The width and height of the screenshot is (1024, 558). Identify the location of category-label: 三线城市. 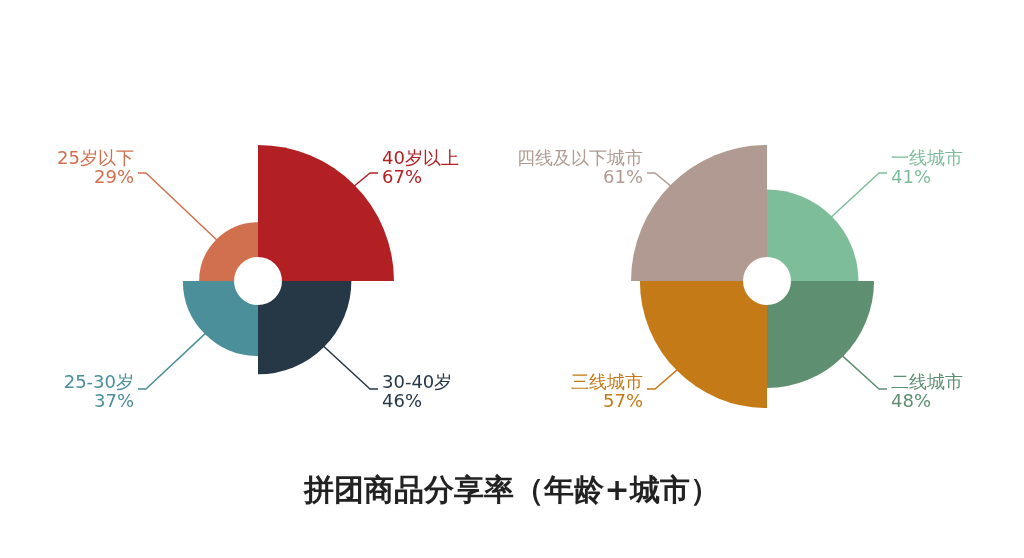
(607, 381).